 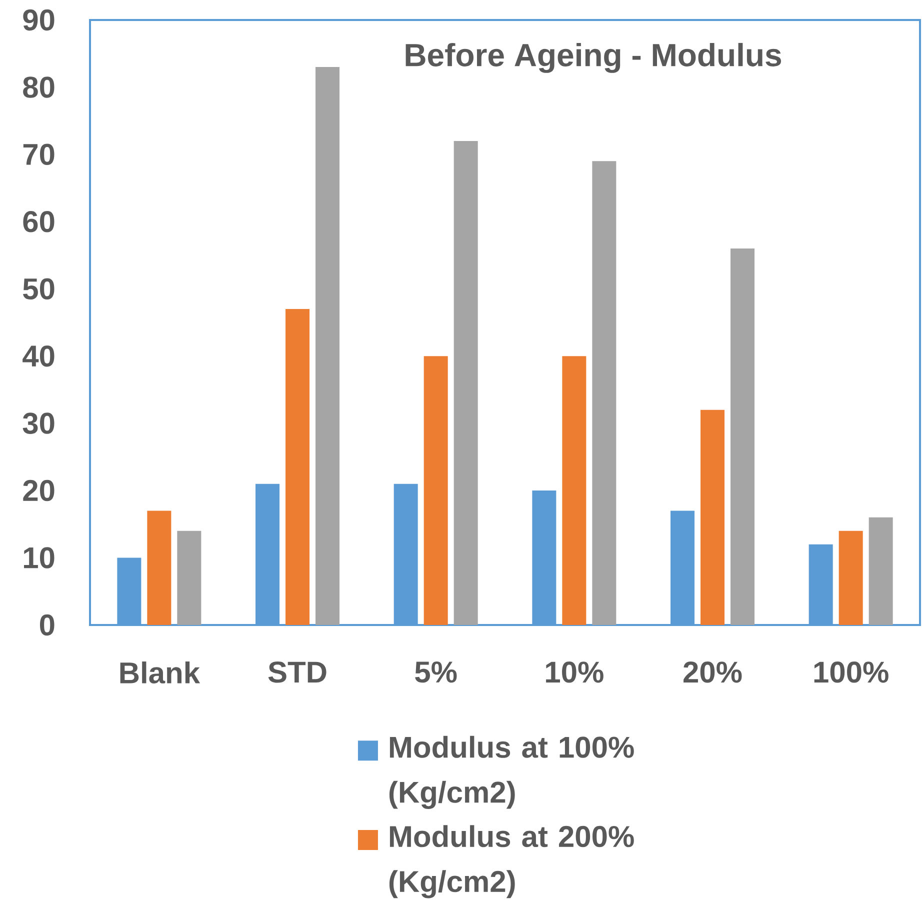 What do you see at coordinates (38, 491) in the screenshot?
I see `y-tick-label: 20` at bounding box center [38, 491].